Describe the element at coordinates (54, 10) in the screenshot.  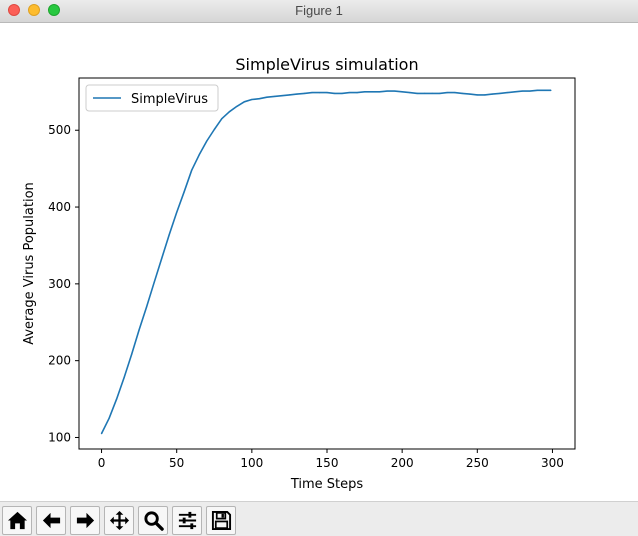
I see `zoom-window-button` at that location.